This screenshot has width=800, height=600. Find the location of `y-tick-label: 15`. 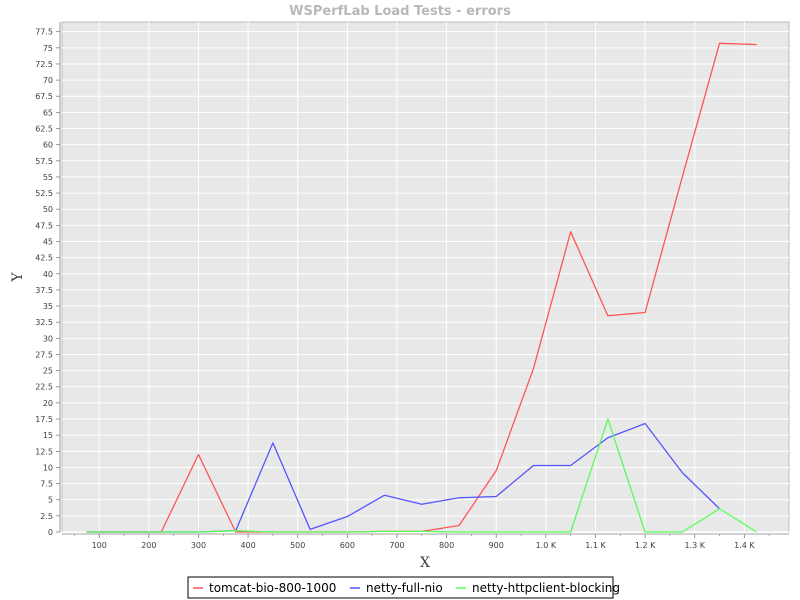

y-tick-label: 15 is located at coordinates (48, 435).